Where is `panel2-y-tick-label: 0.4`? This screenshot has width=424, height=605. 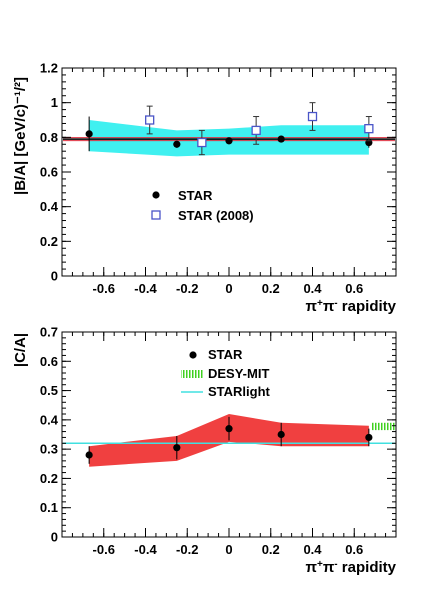
panel2-y-tick-label: 0.4 is located at coordinates (49, 419).